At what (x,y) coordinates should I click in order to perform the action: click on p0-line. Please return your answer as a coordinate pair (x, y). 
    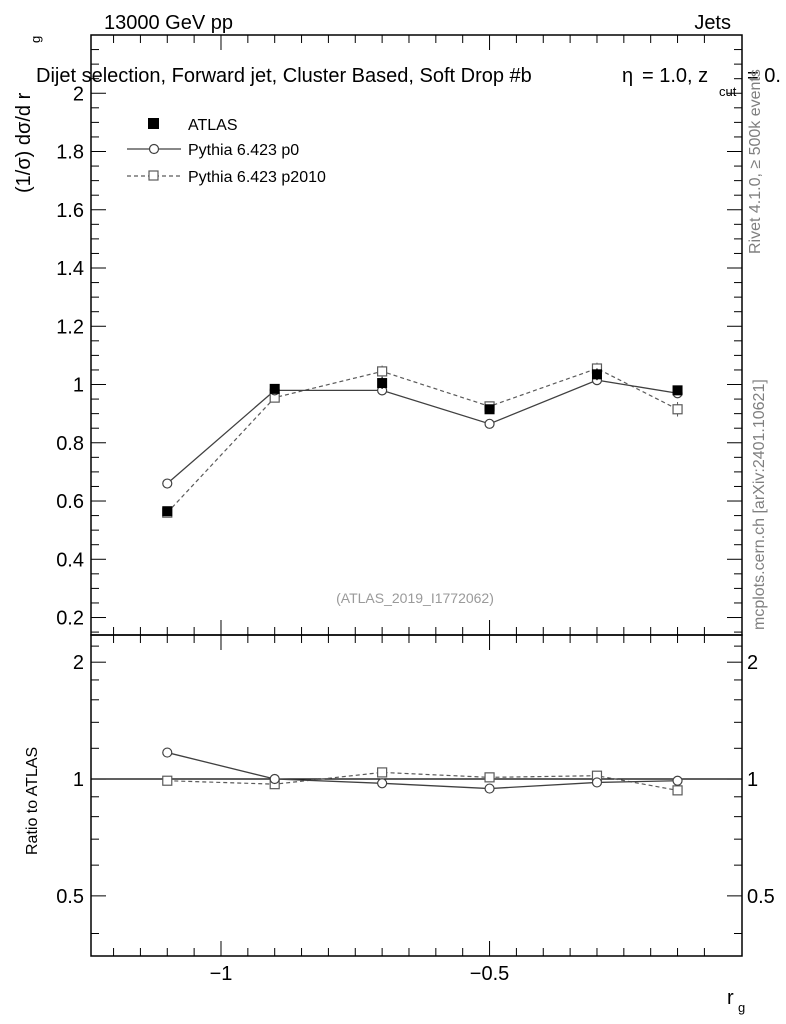
    Looking at the image, I should click on (422, 432).